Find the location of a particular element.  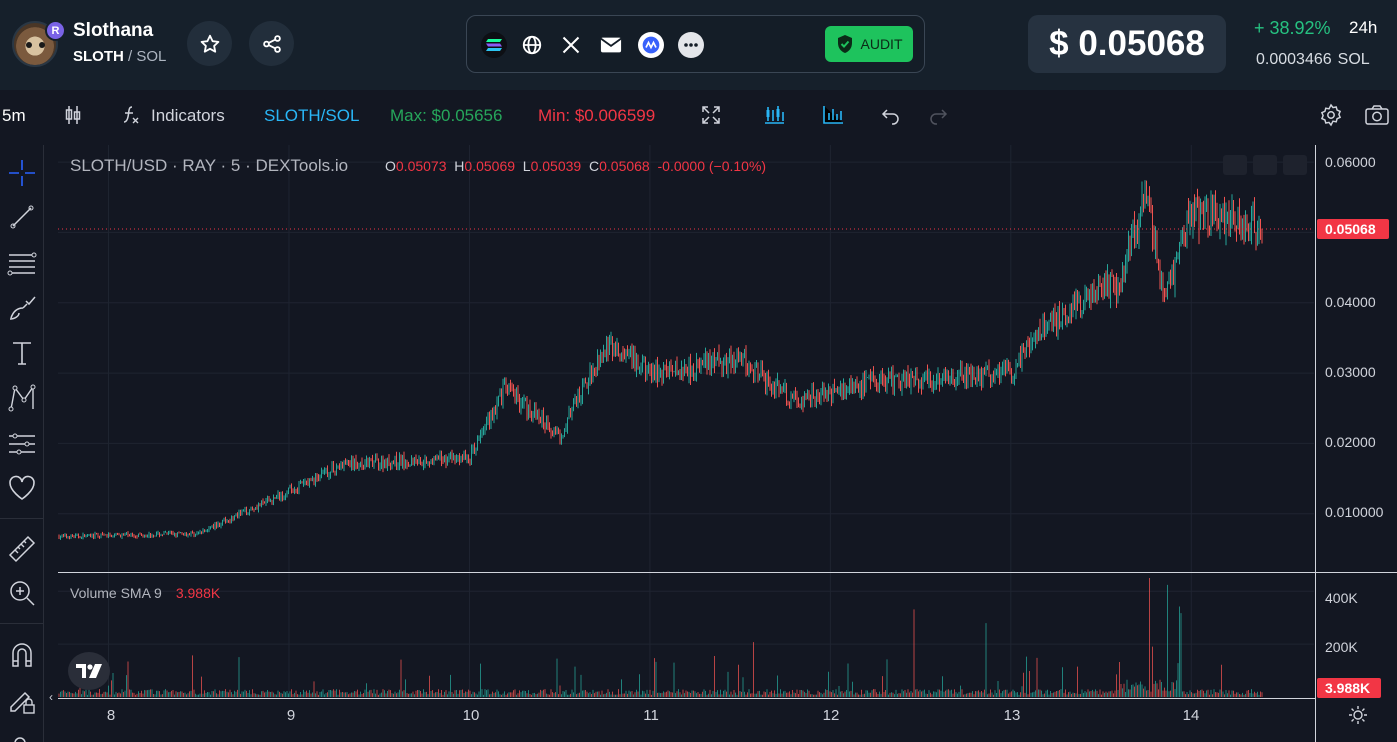

social-links-bar: AUDIT is located at coordinates (695, 44).